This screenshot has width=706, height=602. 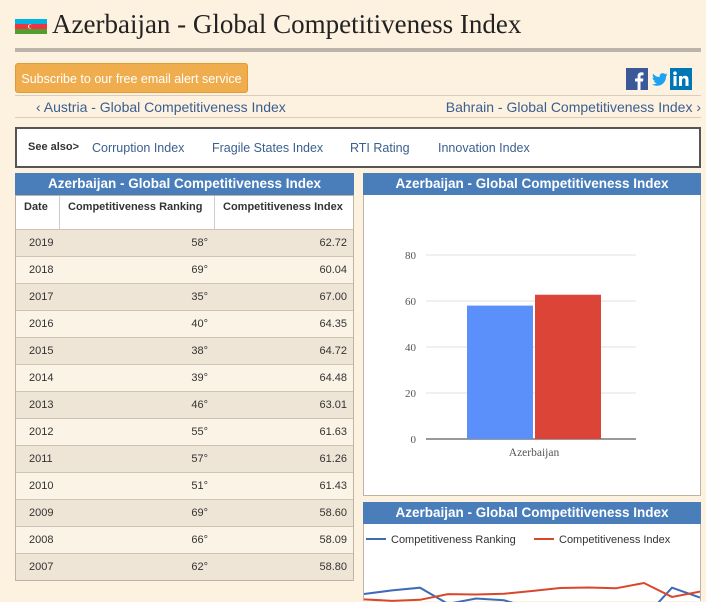 I want to click on linkedin-icon, so click(x=681, y=79).